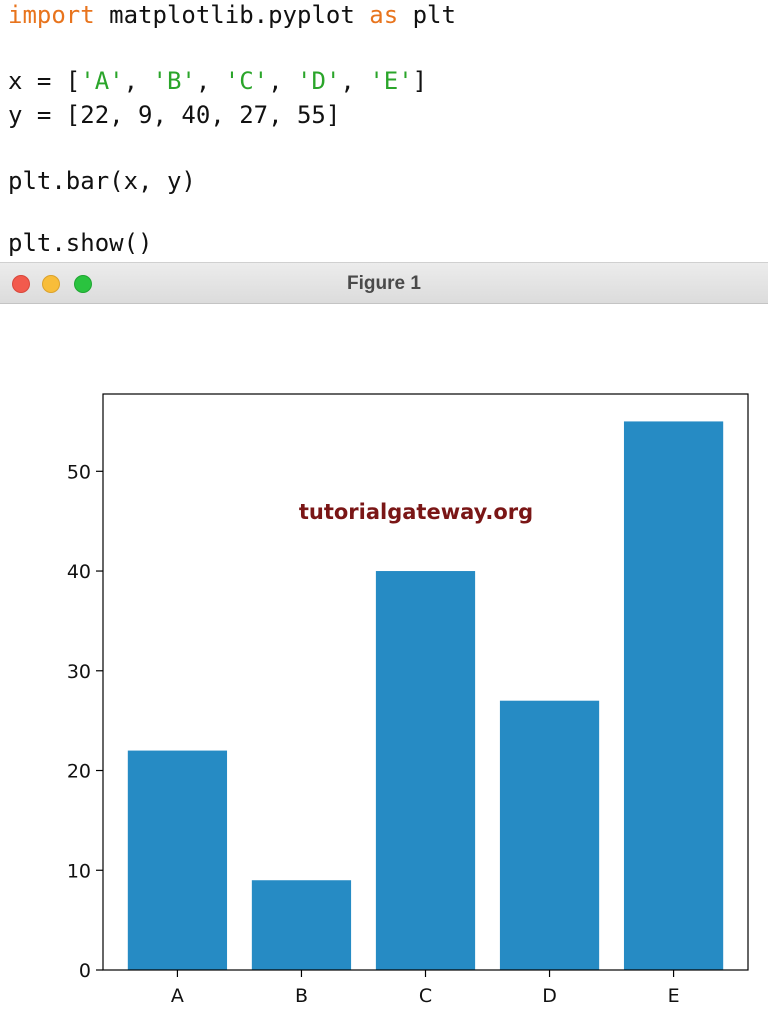 The height and width of the screenshot is (1029, 768). Describe the element at coordinates (420, 81) in the screenshot. I see `code-text: ]` at that location.